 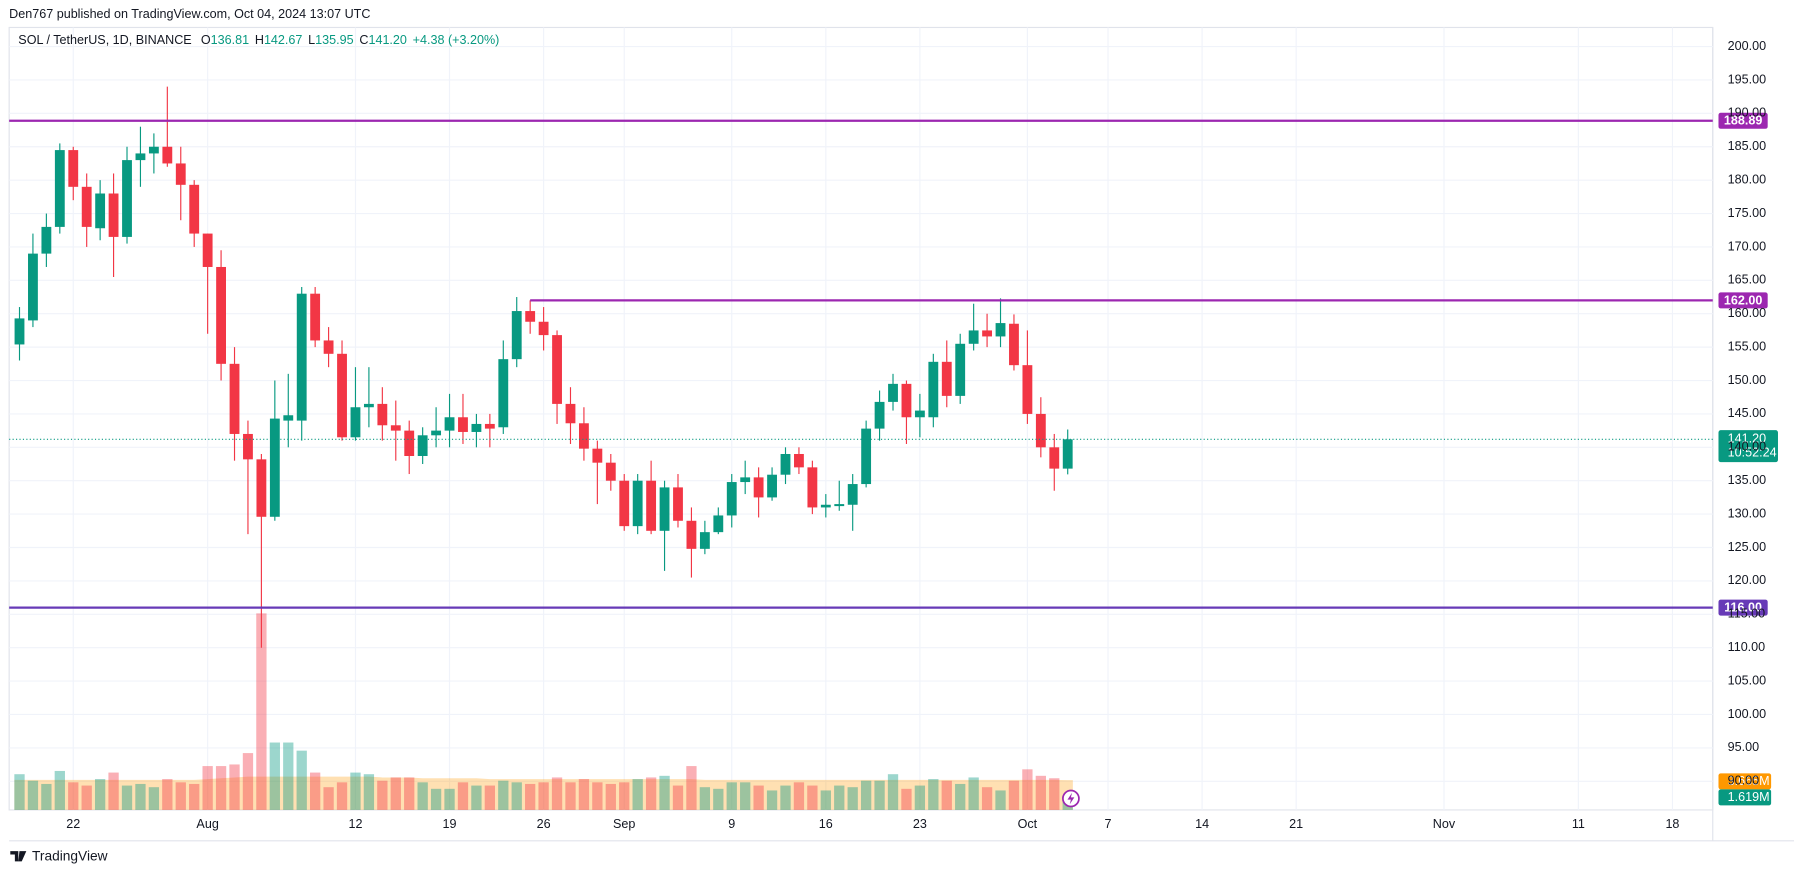 What do you see at coordinates (1743, 747) in the screenshot?
I see `y-tick-label: 95.00` at bounding box center [1743, 747].